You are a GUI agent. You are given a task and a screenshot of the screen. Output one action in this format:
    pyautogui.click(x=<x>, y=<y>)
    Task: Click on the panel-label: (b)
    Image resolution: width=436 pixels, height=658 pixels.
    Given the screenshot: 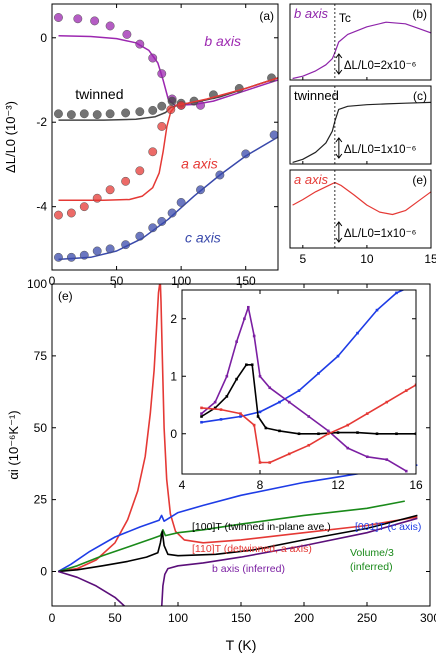 What is the action you would take?
    pyautogui.click(x=419, y=14)
    